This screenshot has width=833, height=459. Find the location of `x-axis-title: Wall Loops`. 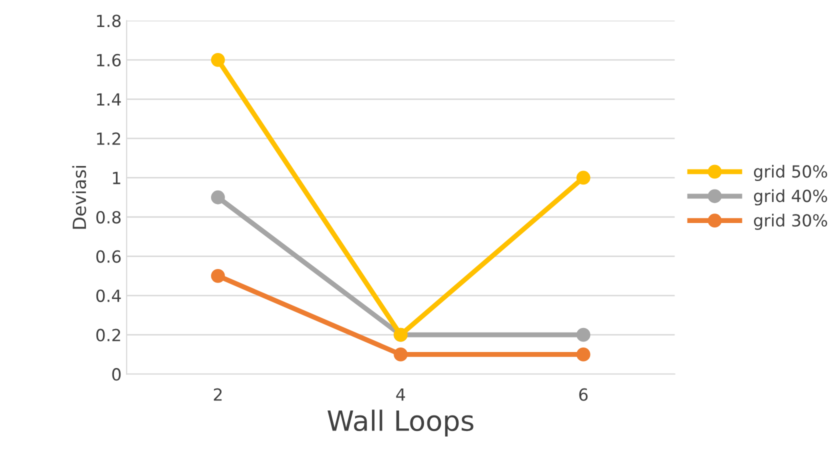

x-axis-title: Wall Loops is located at coordinates (401, 423).